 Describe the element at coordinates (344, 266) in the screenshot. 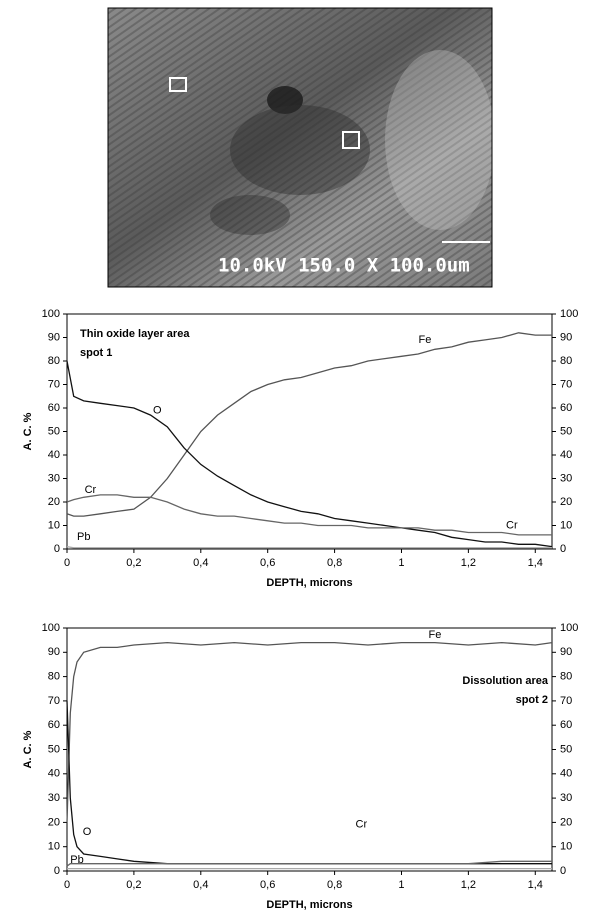

I see `micrograph-caption: 10.0kV 150.0 X 100.0um` at that location.